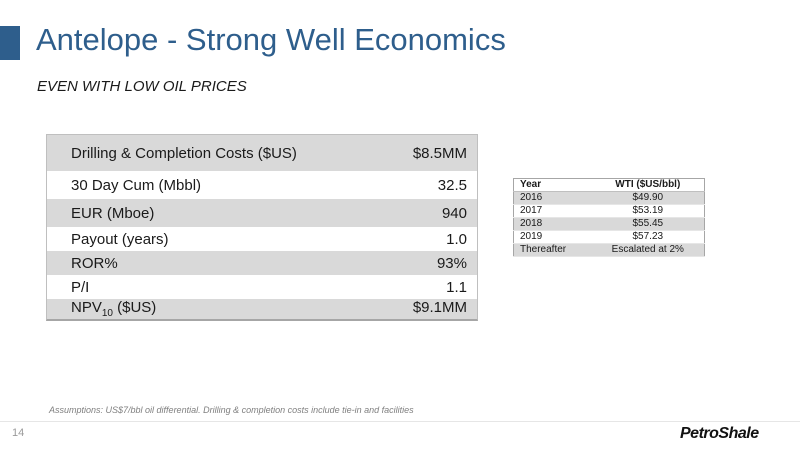 This screenshot has width=800, height=450. What do you see at coordinates (94, 263) in the screenshot?
I see `metric-label: ROR%` at bounding box center [94, 263].